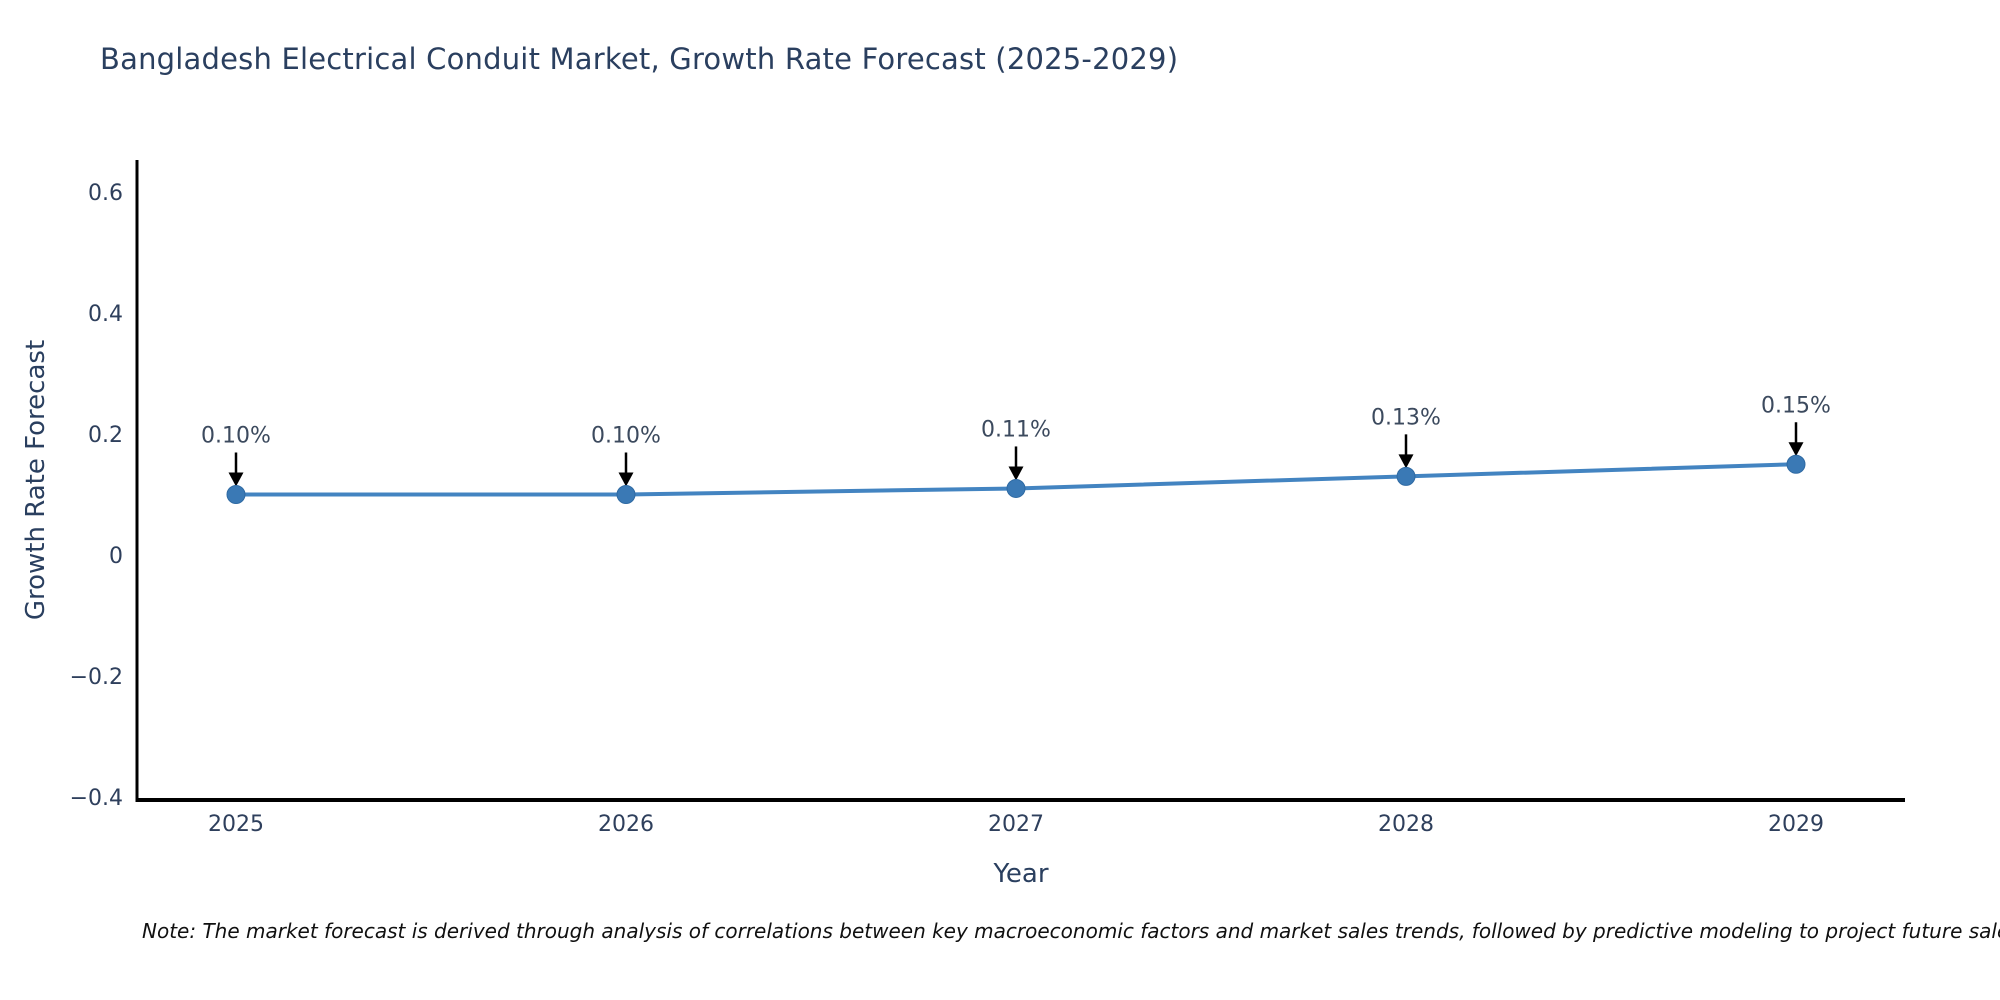  Describe the element at coordinates (36, 480) in the screenshot. I see `y-axis-title: Growth Rate Forecast` at that location.